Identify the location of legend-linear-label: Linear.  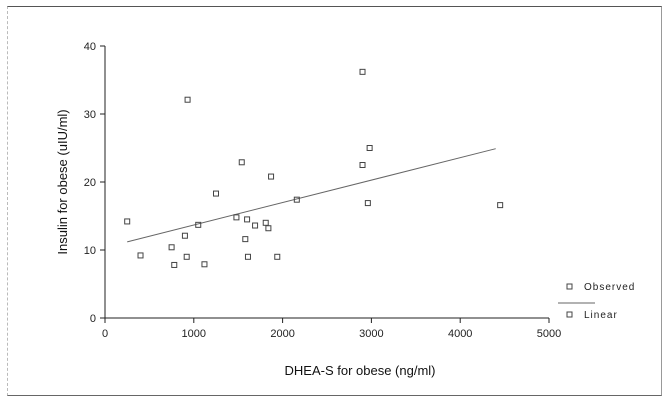
(601, 315).